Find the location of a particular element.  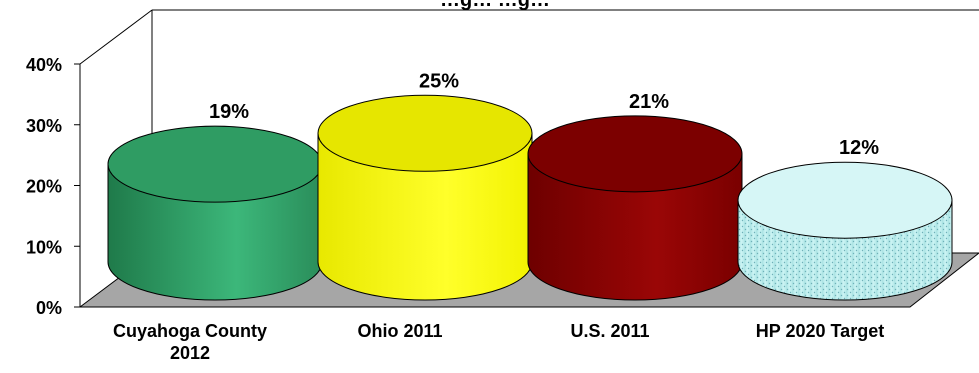

bar: 12% is located at coordinates (845, 219).